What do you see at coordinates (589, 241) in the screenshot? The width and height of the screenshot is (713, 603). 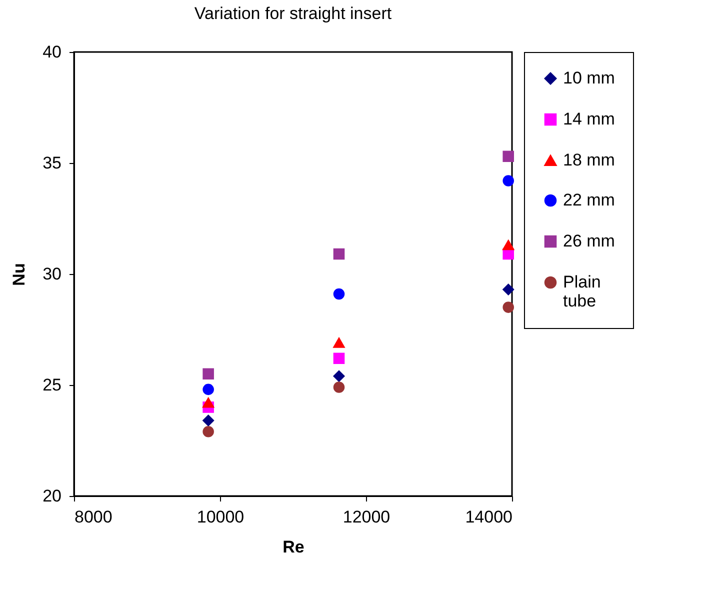 I see `legend-label: 26 mm` at bounding box center [589, 241].